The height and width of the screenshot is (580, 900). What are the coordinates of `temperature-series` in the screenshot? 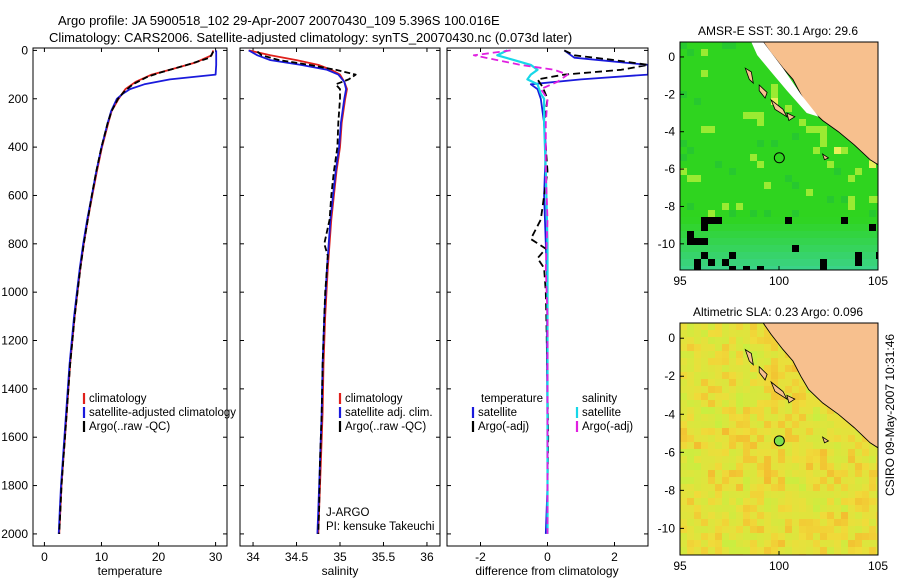 It's located at (137, 292).